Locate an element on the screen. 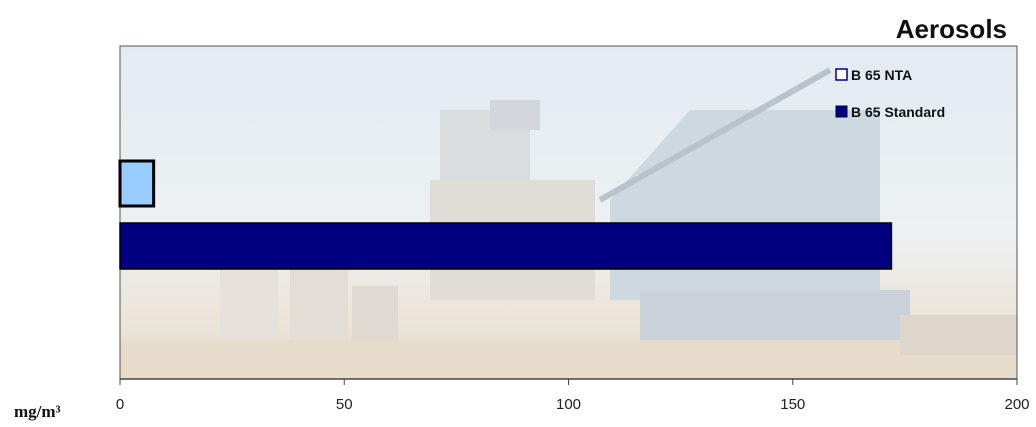  unit-label: mg/m³ is located at coordinates (37, 411).